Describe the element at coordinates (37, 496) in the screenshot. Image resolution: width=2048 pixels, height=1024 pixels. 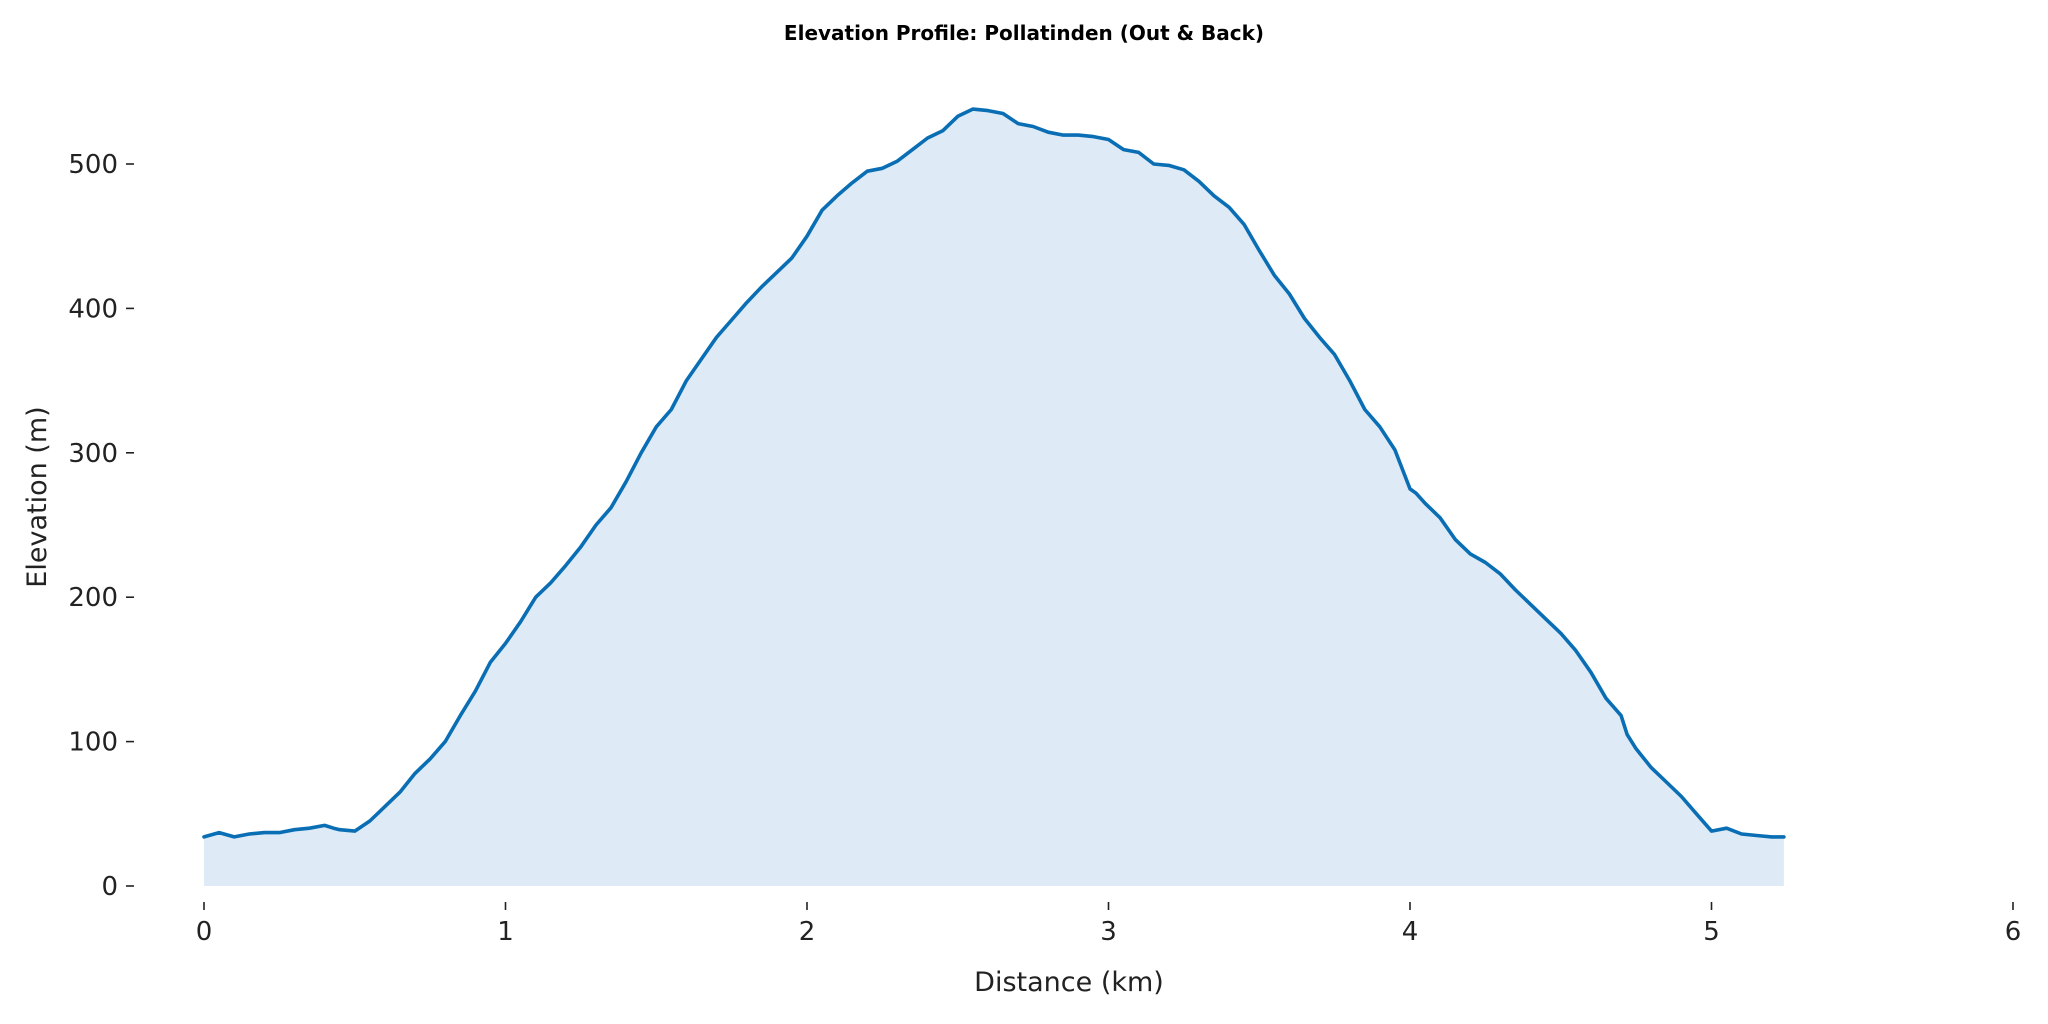
I see `y-axis-label: Elevation (m)` at that location.